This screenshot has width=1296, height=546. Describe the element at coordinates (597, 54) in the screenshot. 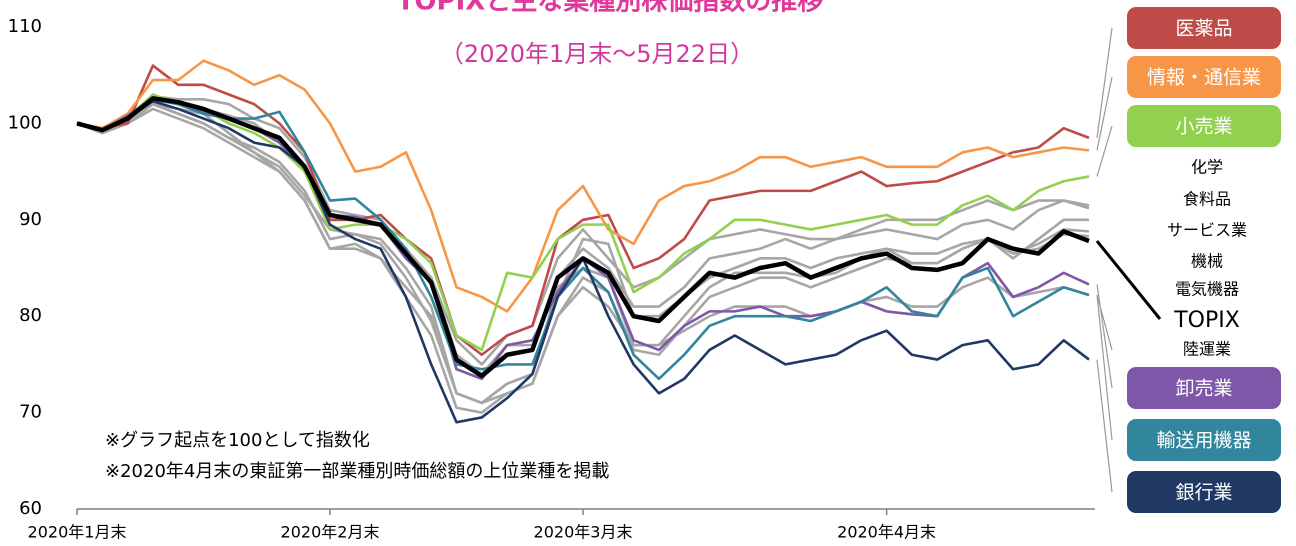

I see `chart-subtitle: （2020年1月末～5月22日）` at that location.